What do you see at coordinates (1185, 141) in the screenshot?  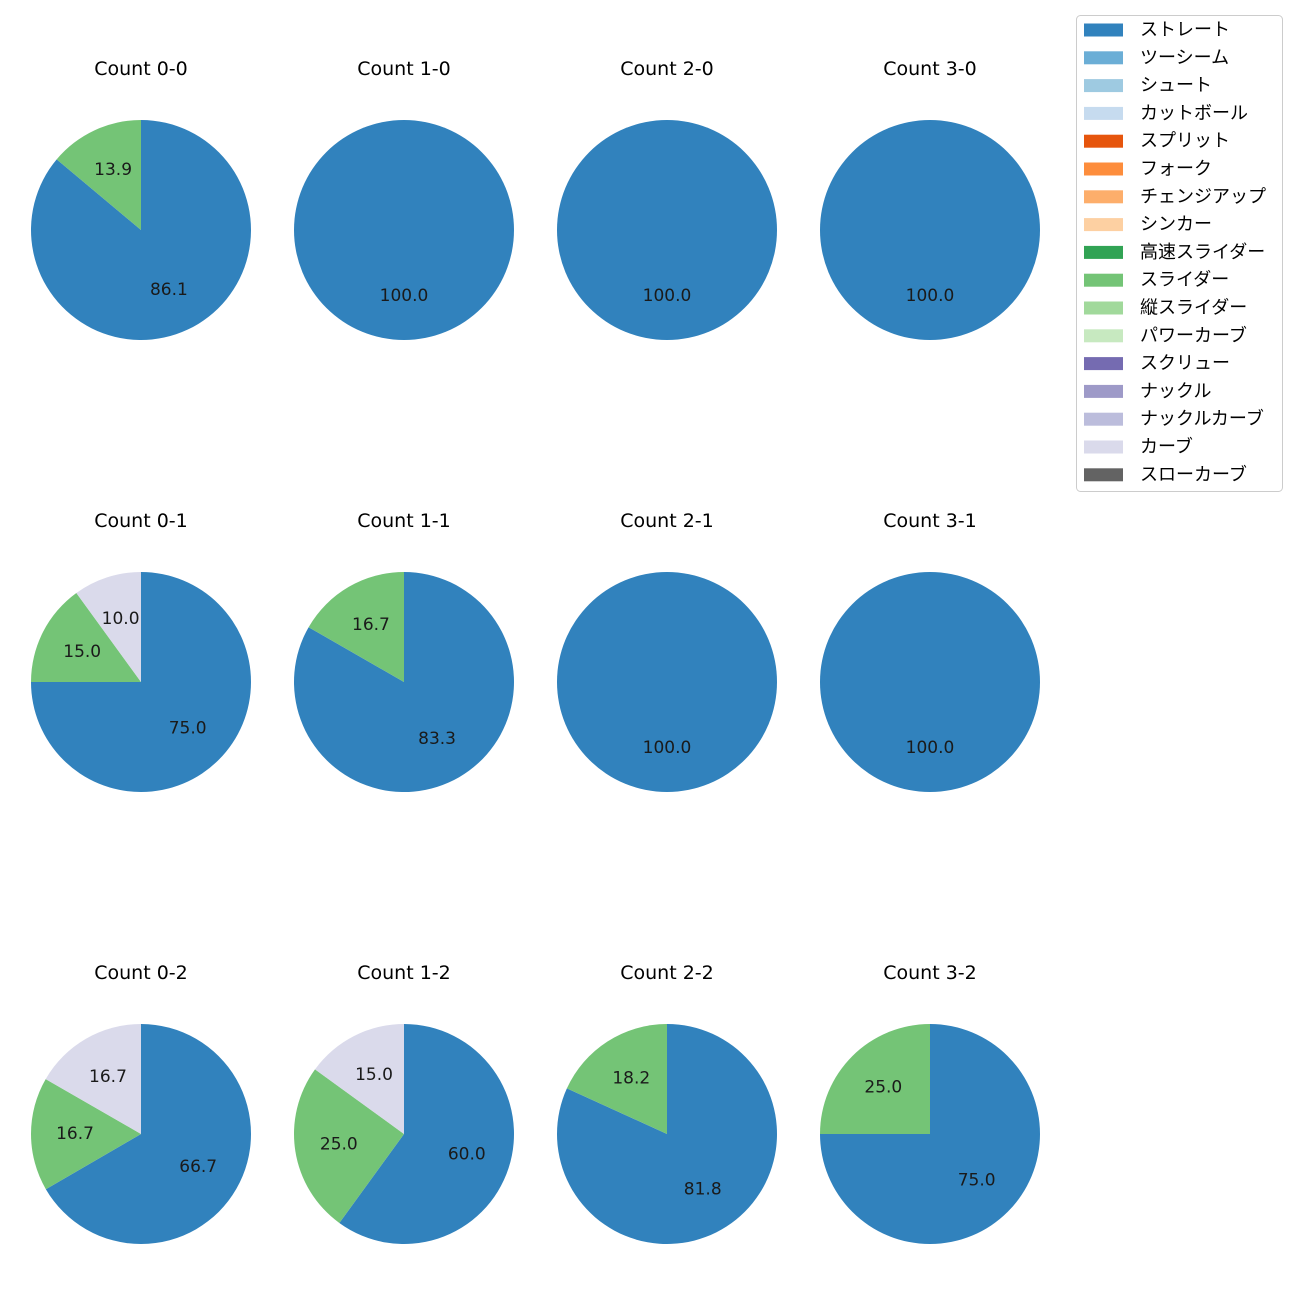 I see `legend-label: スプリット` at bounding box center [1185, 141].